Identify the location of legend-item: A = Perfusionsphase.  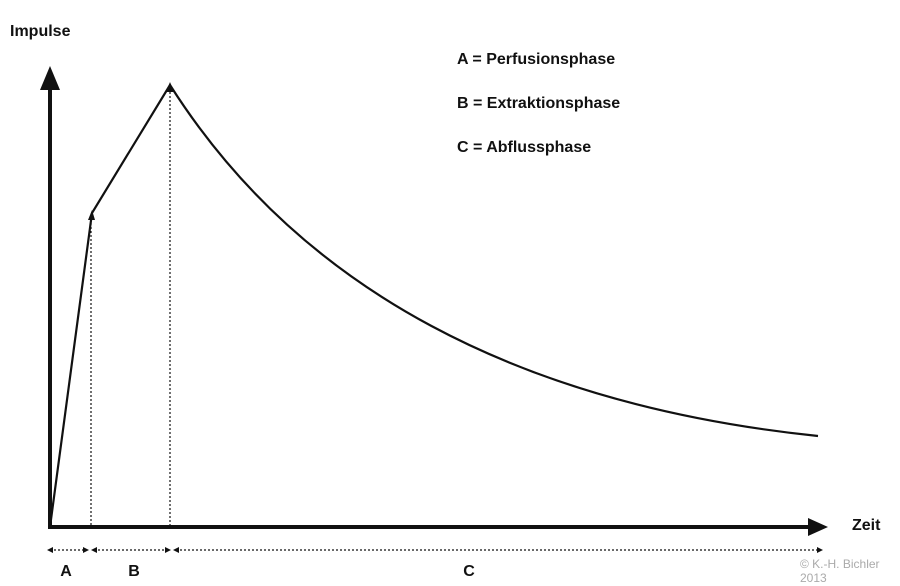
(536, 59).